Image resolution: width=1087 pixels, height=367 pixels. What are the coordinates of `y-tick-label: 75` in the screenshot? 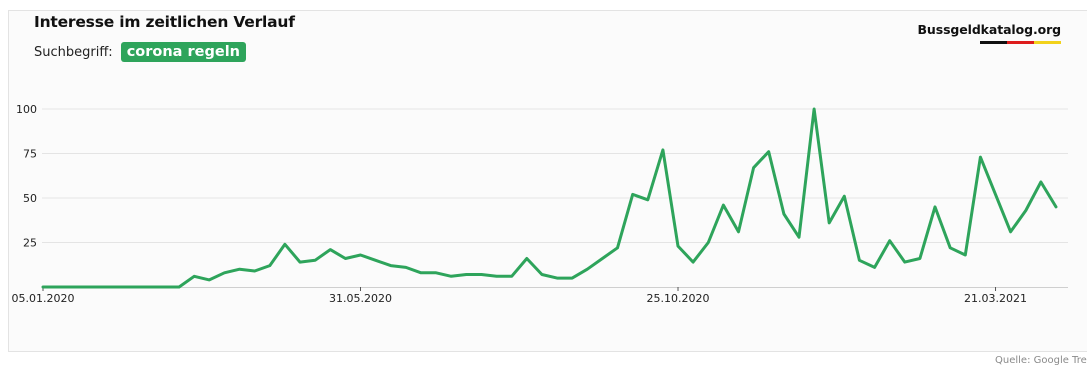 It's located at (30, 154).